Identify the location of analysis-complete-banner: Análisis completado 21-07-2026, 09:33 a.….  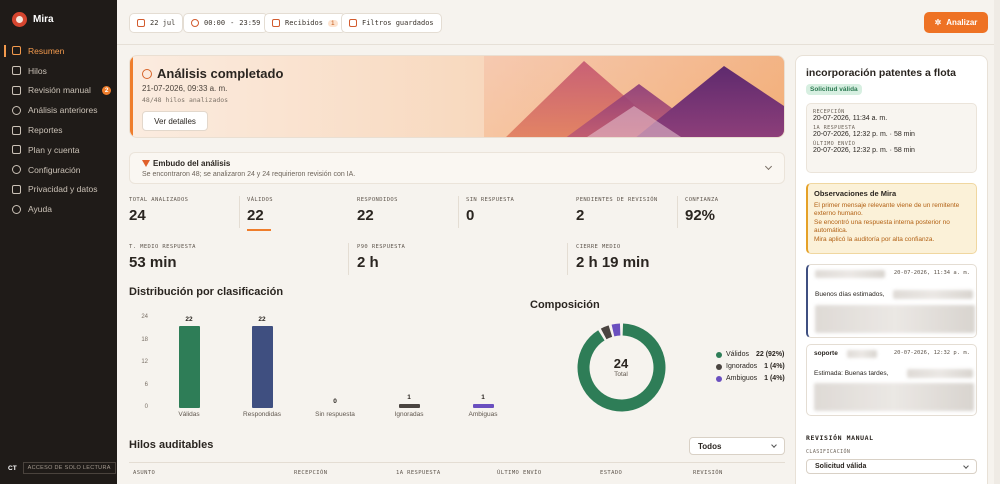
(457, 96).